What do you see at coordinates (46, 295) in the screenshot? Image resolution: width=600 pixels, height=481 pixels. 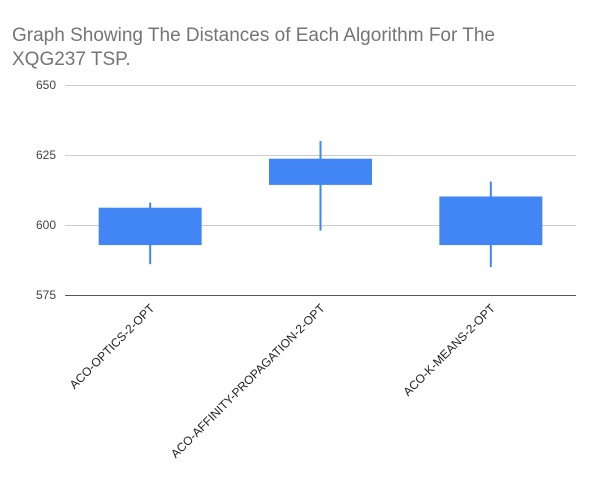 I see `y-tick-label: 575` at bounding box center [46, 295].